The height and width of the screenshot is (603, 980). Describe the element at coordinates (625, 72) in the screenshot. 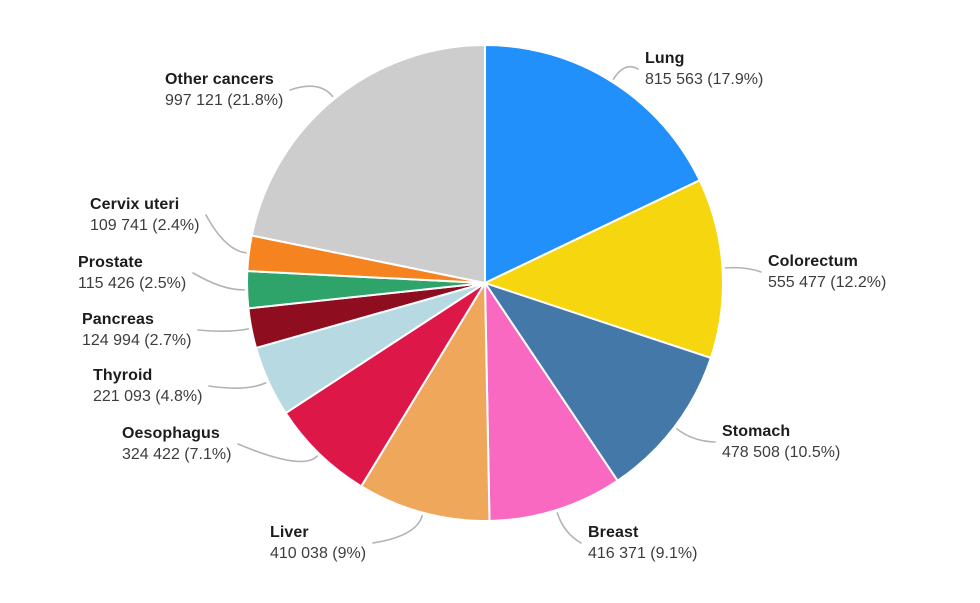

I see `leader-line-lung` at that location.